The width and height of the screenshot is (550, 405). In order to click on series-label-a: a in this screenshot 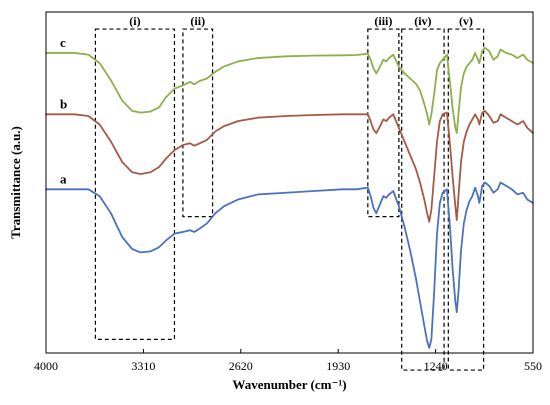, I will do `click(63, 178)`.